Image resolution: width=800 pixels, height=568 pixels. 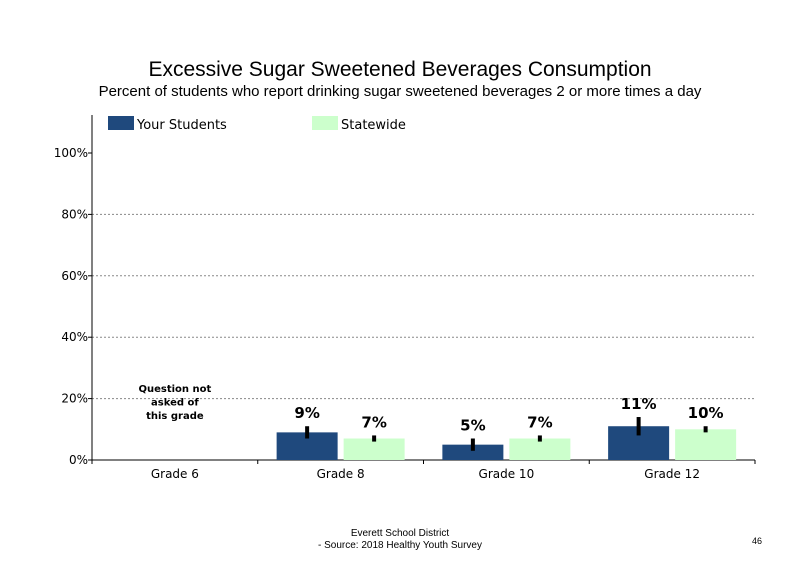 What do you see at coordinates (341, 474) in the screenshot?
I see `x-tick-label: Grade 8` at bounding box center [341, 474].